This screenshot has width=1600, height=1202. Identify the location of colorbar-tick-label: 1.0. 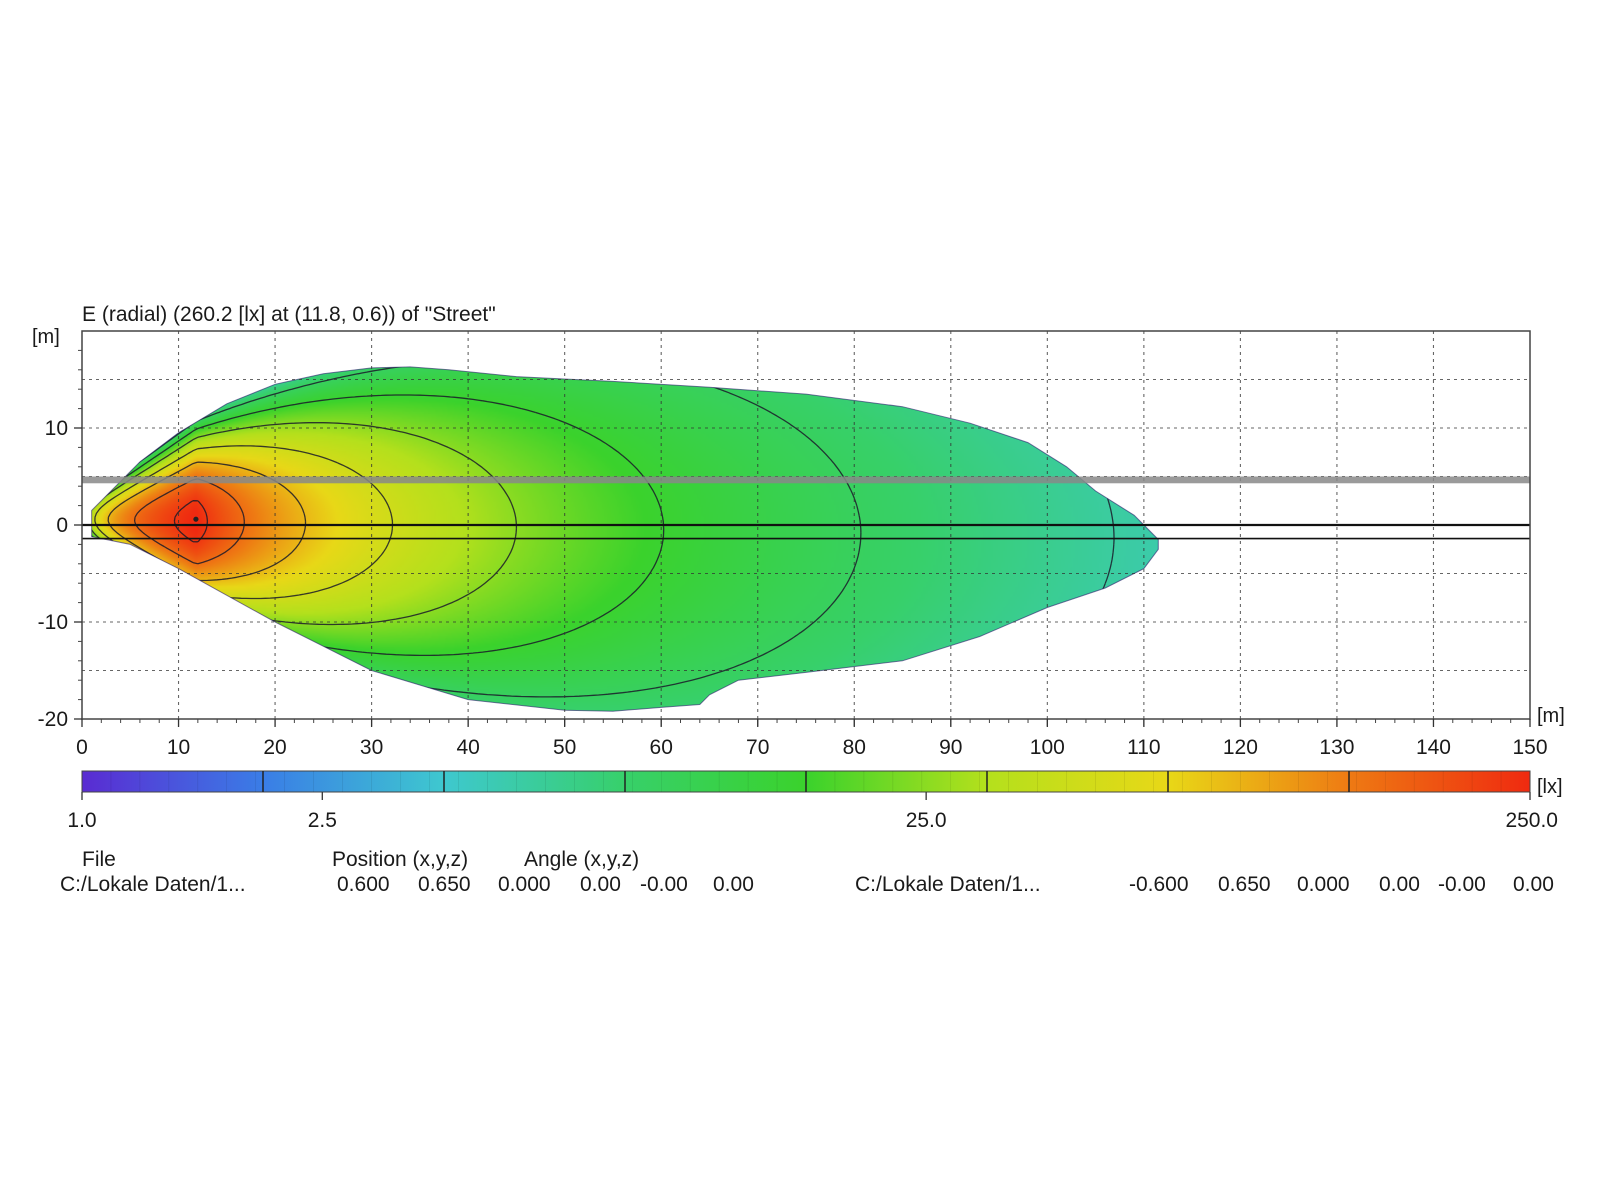
(81, 820).